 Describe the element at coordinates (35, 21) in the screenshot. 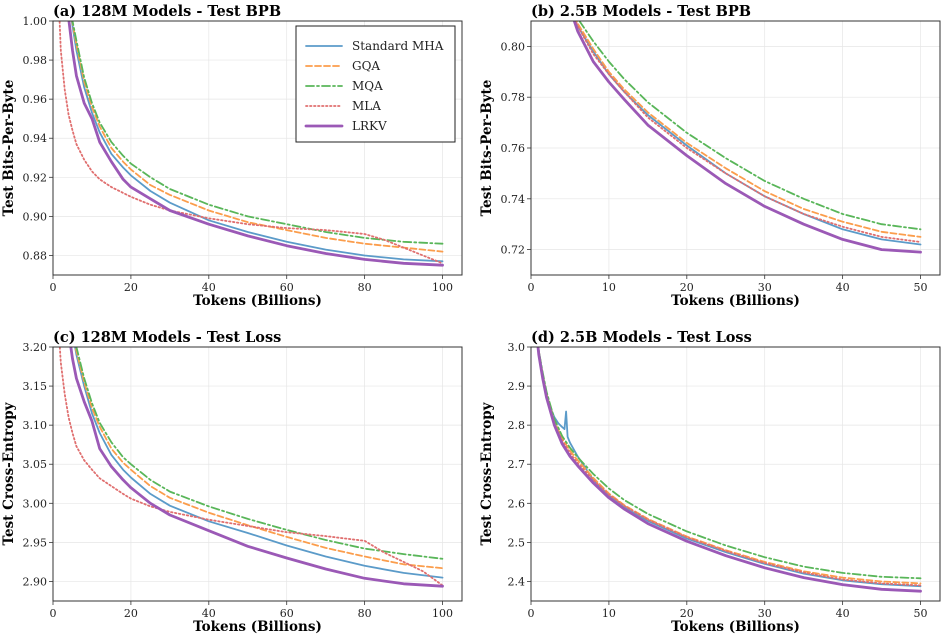

I see `y-tick-label: 1.00` at that location.